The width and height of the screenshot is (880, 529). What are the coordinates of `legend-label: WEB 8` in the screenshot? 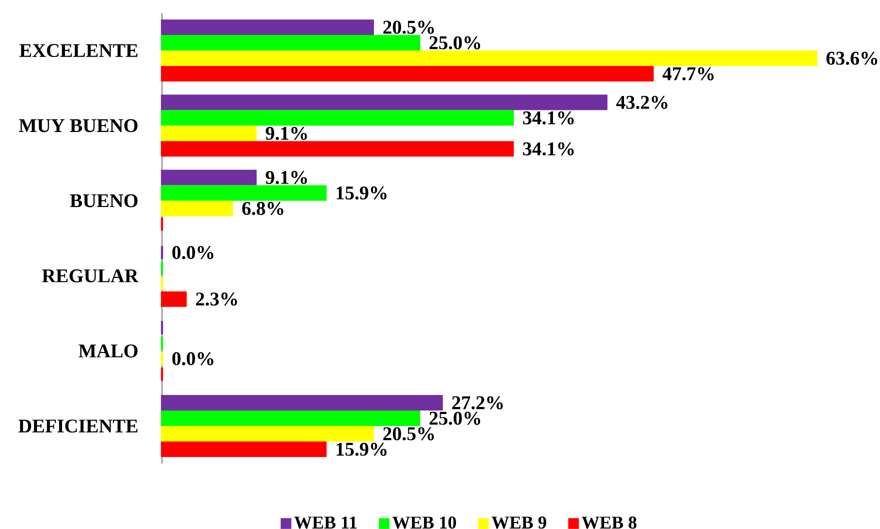 It's located at (609, 522).